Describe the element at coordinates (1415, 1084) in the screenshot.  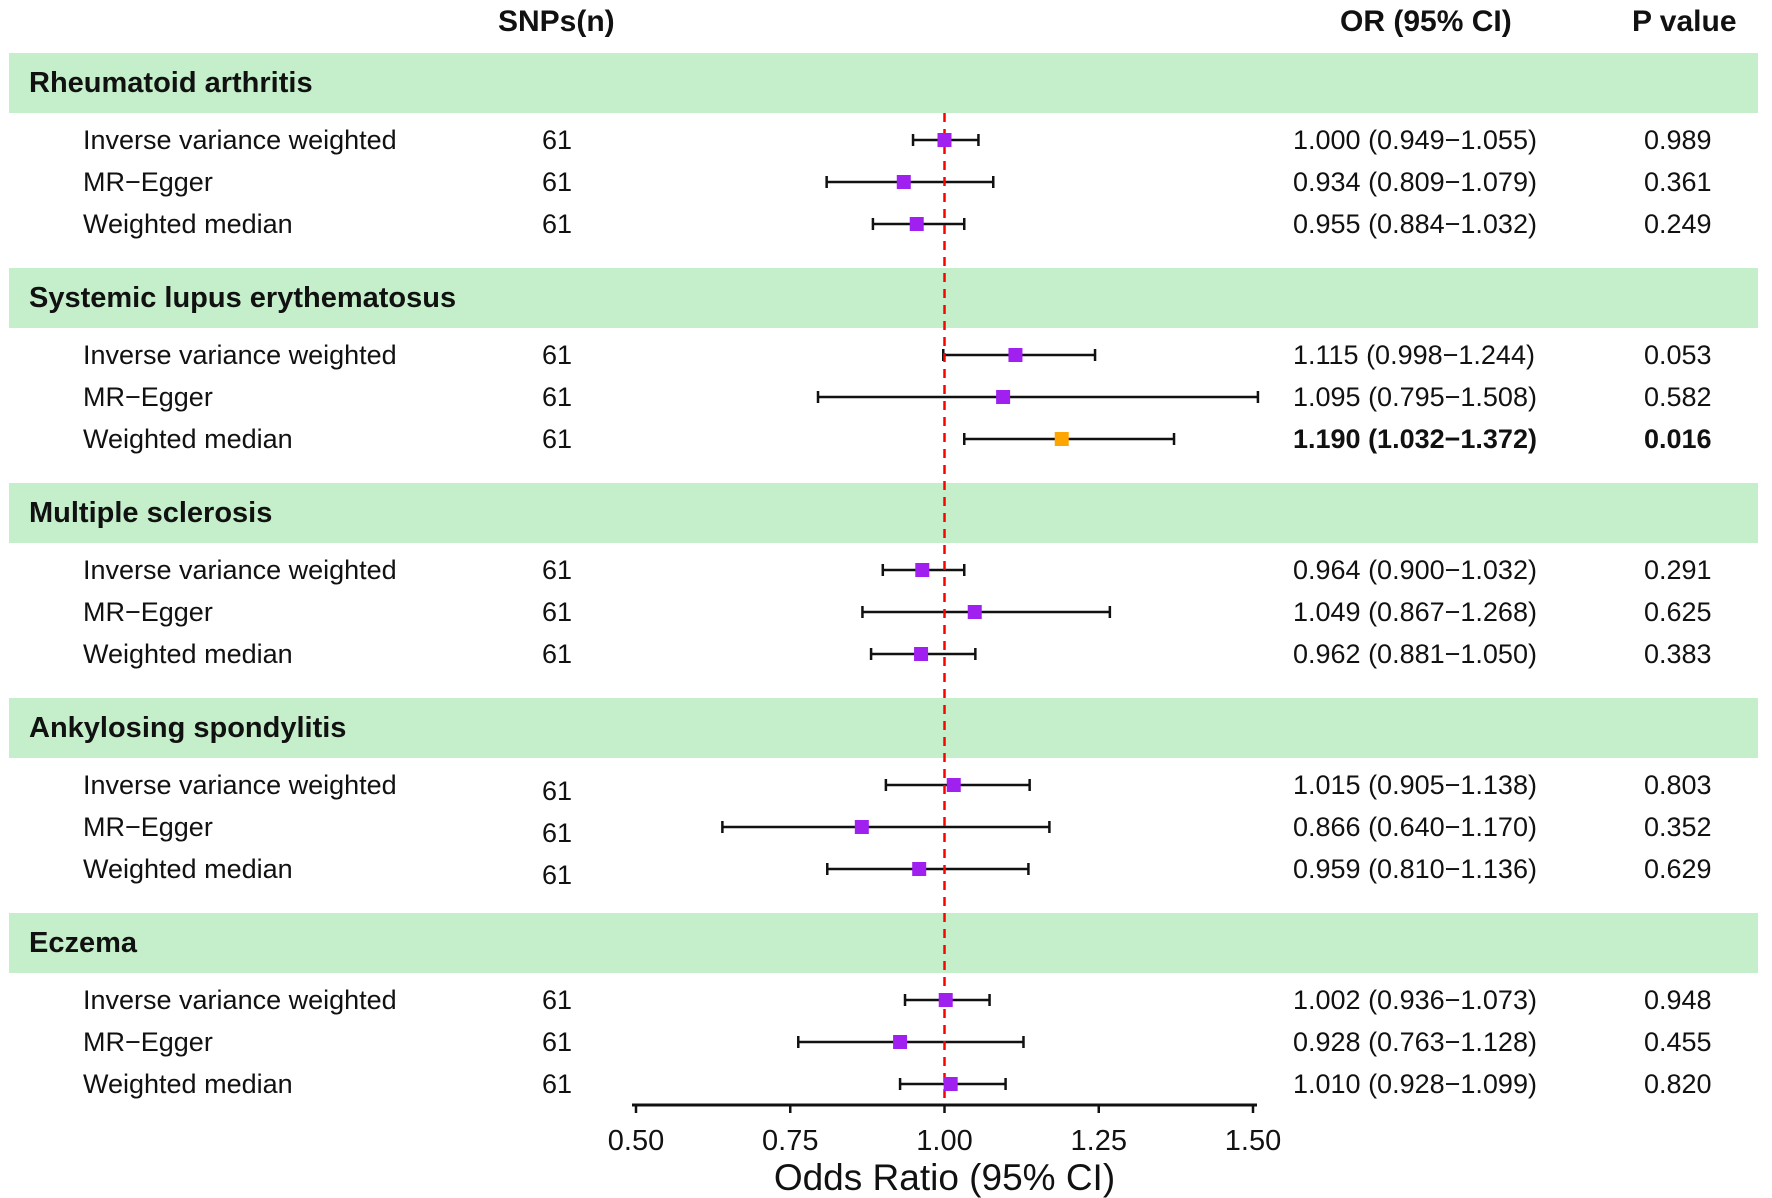
I see `or-ci-value: 1.010 (0.928−1.099)` at that location.